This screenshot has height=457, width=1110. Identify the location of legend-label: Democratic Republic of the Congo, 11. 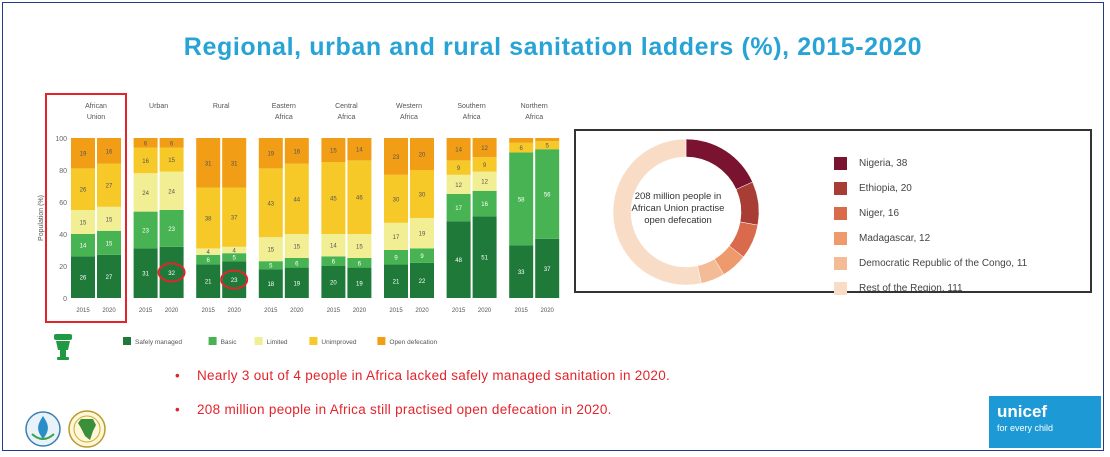
(943, 263).